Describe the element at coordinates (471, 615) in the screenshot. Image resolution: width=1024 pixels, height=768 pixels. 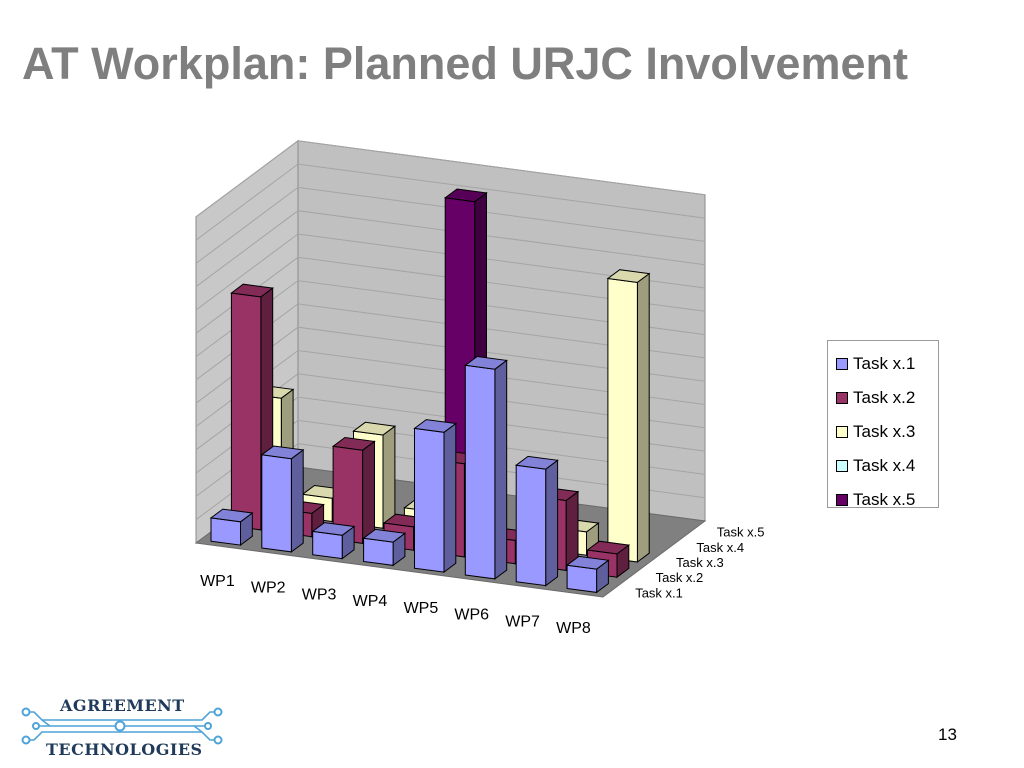
I see `x-tick-label: WP6` at that location.